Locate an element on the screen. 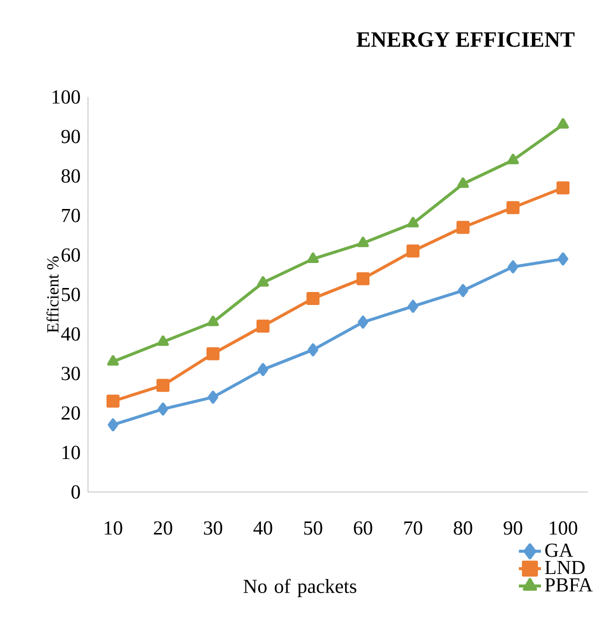 The image size is (610, 630). x-tick-label: 30 is located at coordinates (213, 528).